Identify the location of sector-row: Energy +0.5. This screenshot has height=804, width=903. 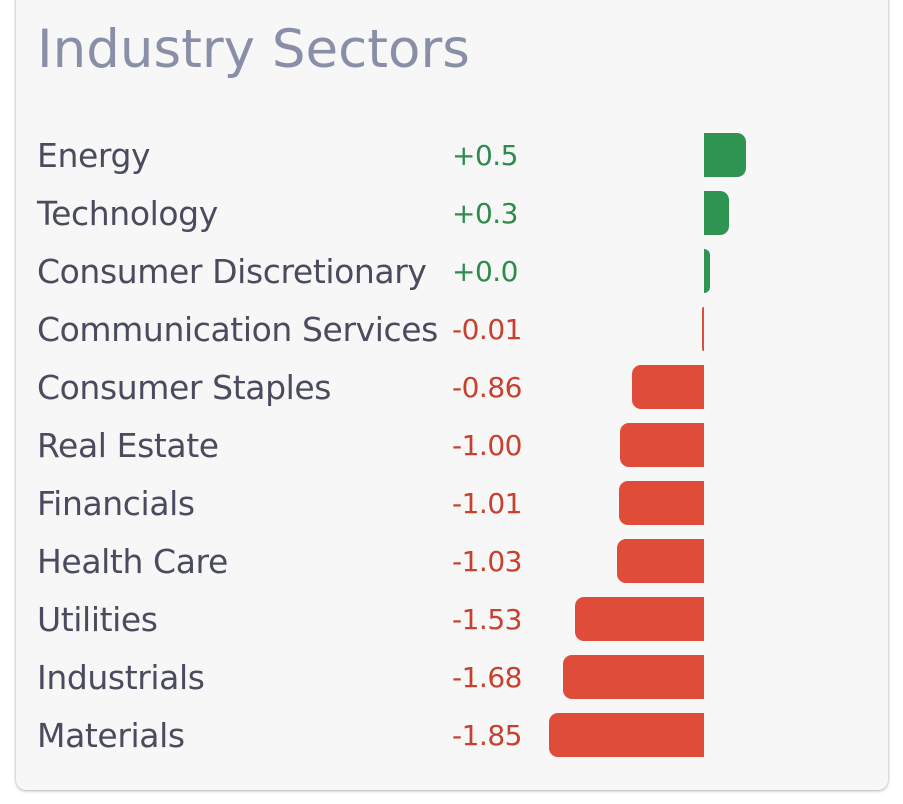
(452, 156).